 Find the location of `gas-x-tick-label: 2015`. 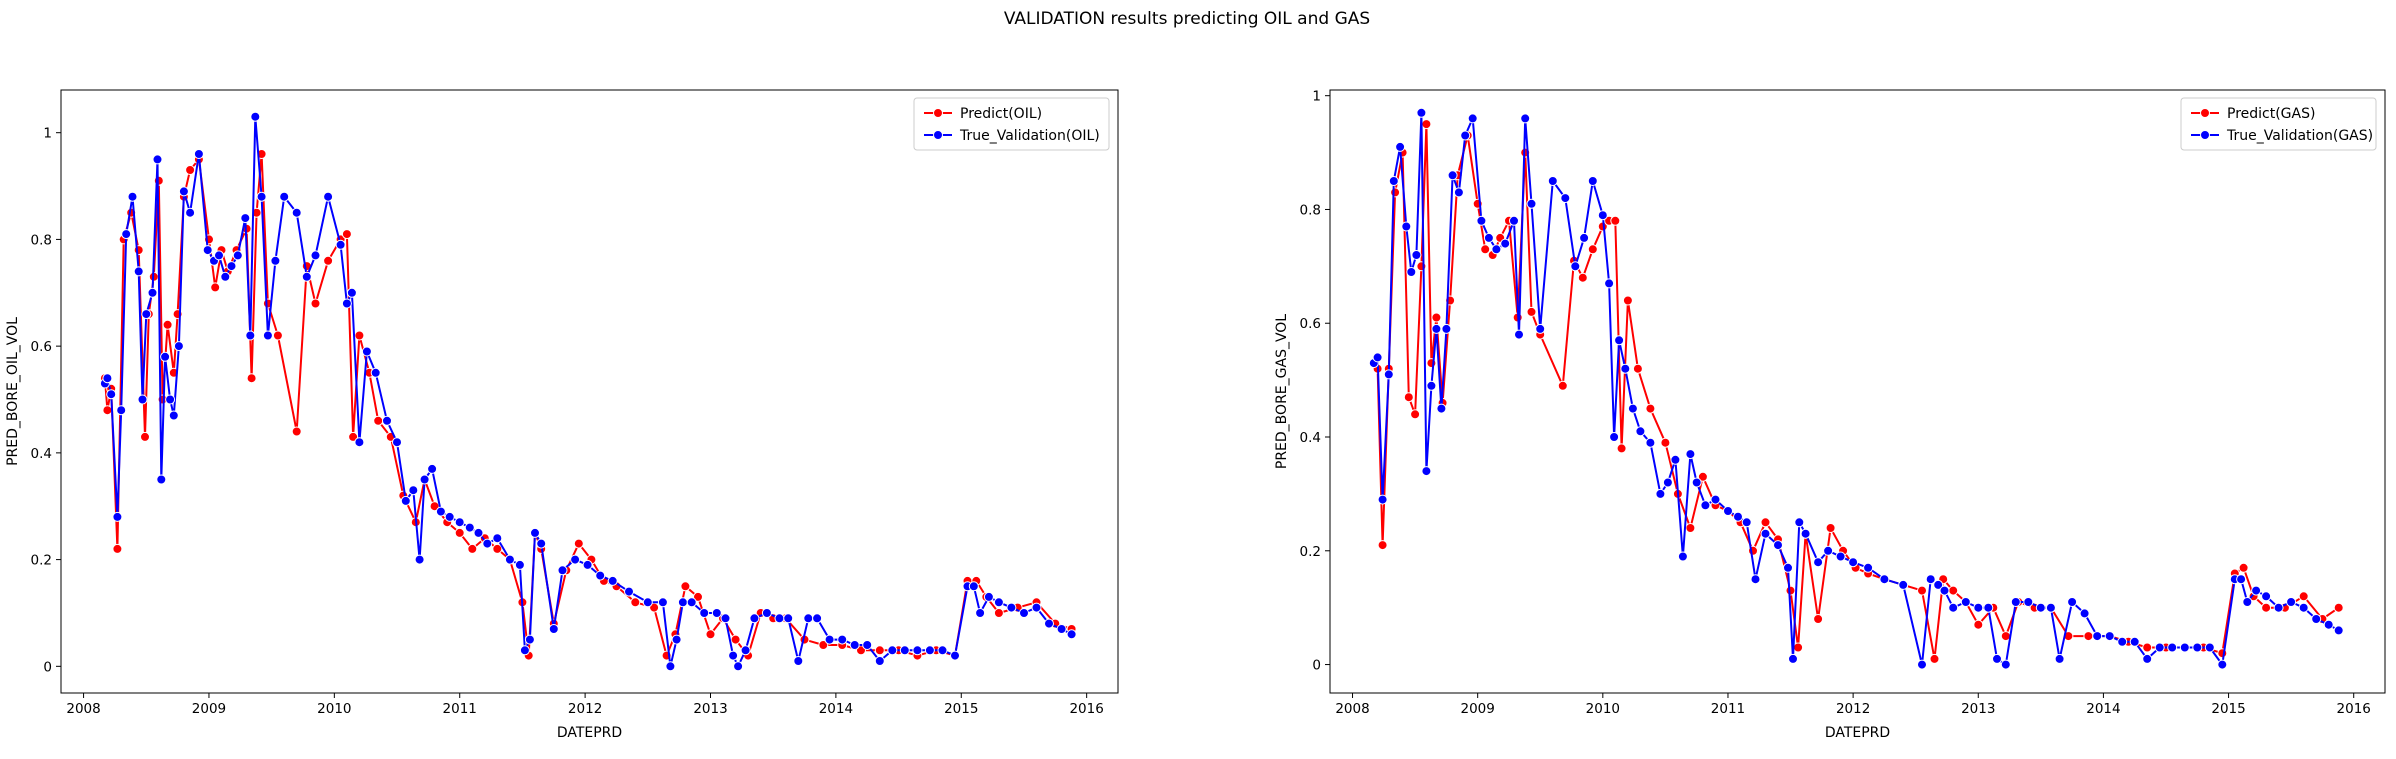

gas-x-tick-label: 2015 is located at coordinates (2228, 709).